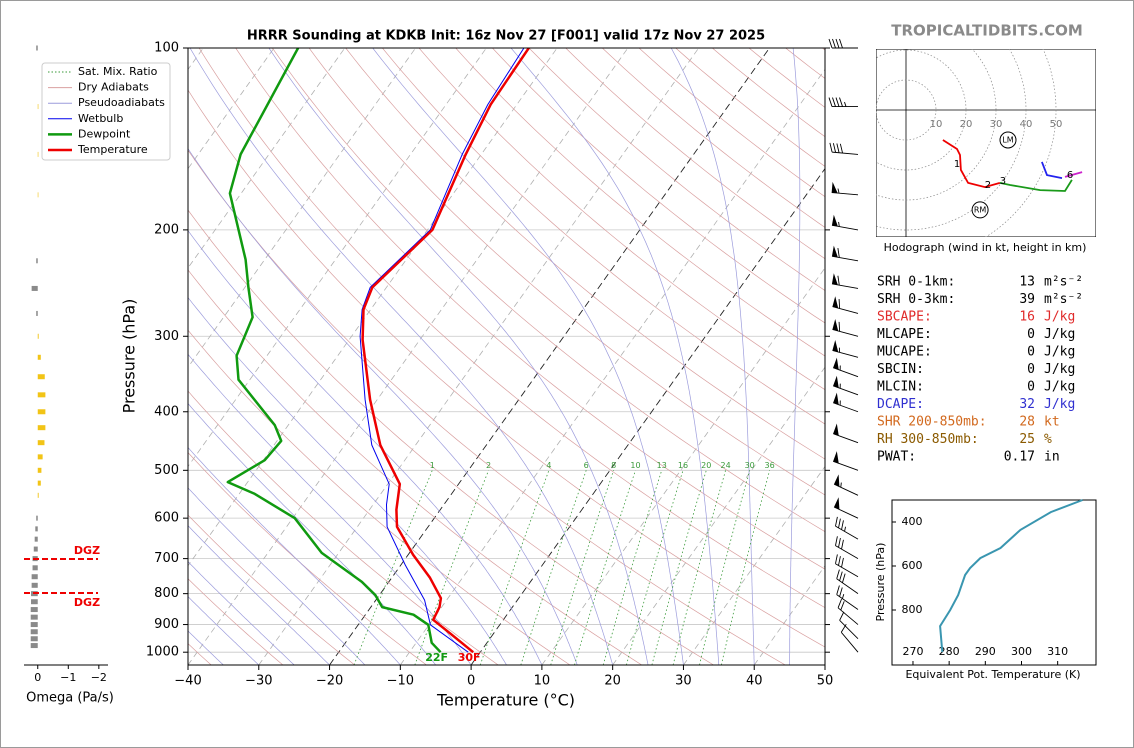  Describe the element at coordinates (1052, 457) in the screenshot. I see `stat-unit: in` at that location.